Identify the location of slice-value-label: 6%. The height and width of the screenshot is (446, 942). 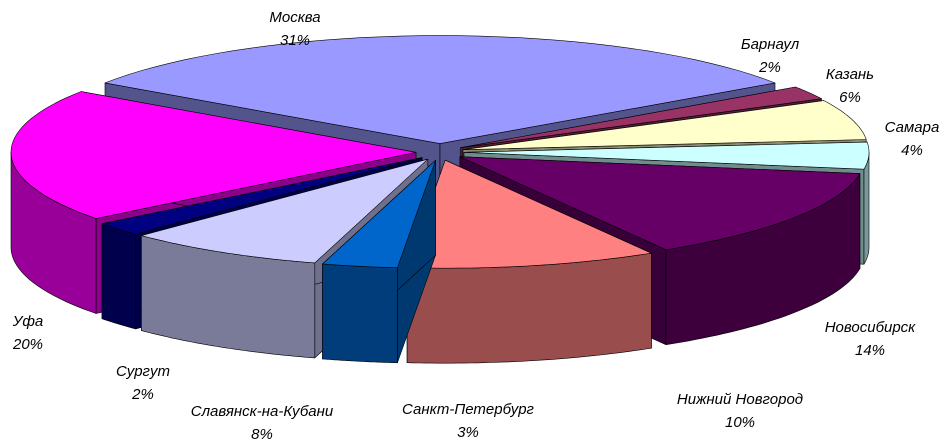
(850, 97).